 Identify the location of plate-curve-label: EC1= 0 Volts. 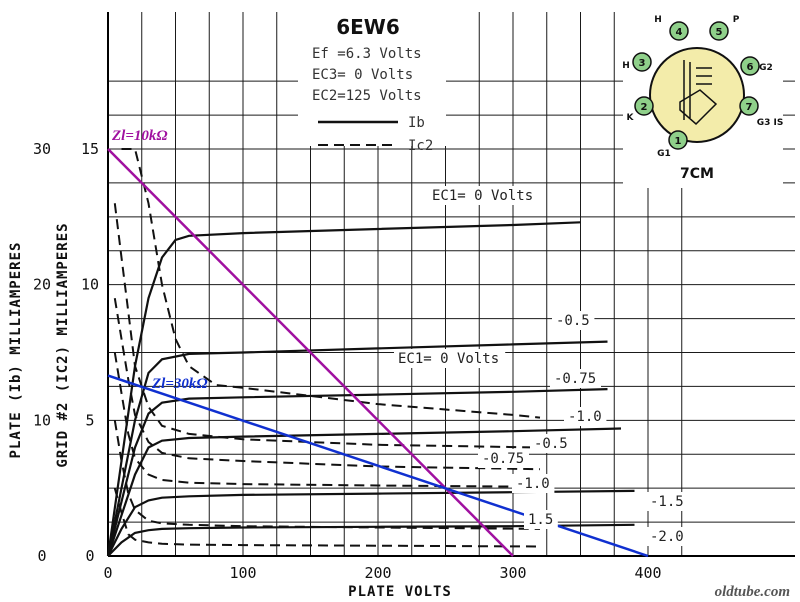
(482, 196).